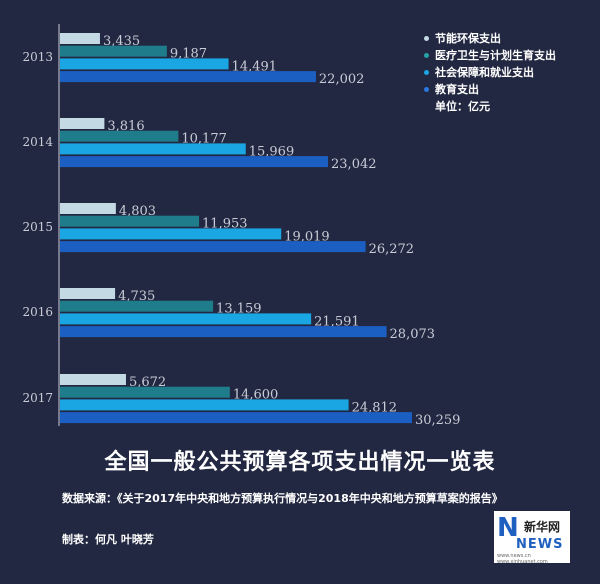  I want to click on logo-n-mark: N, so click(508, 528).